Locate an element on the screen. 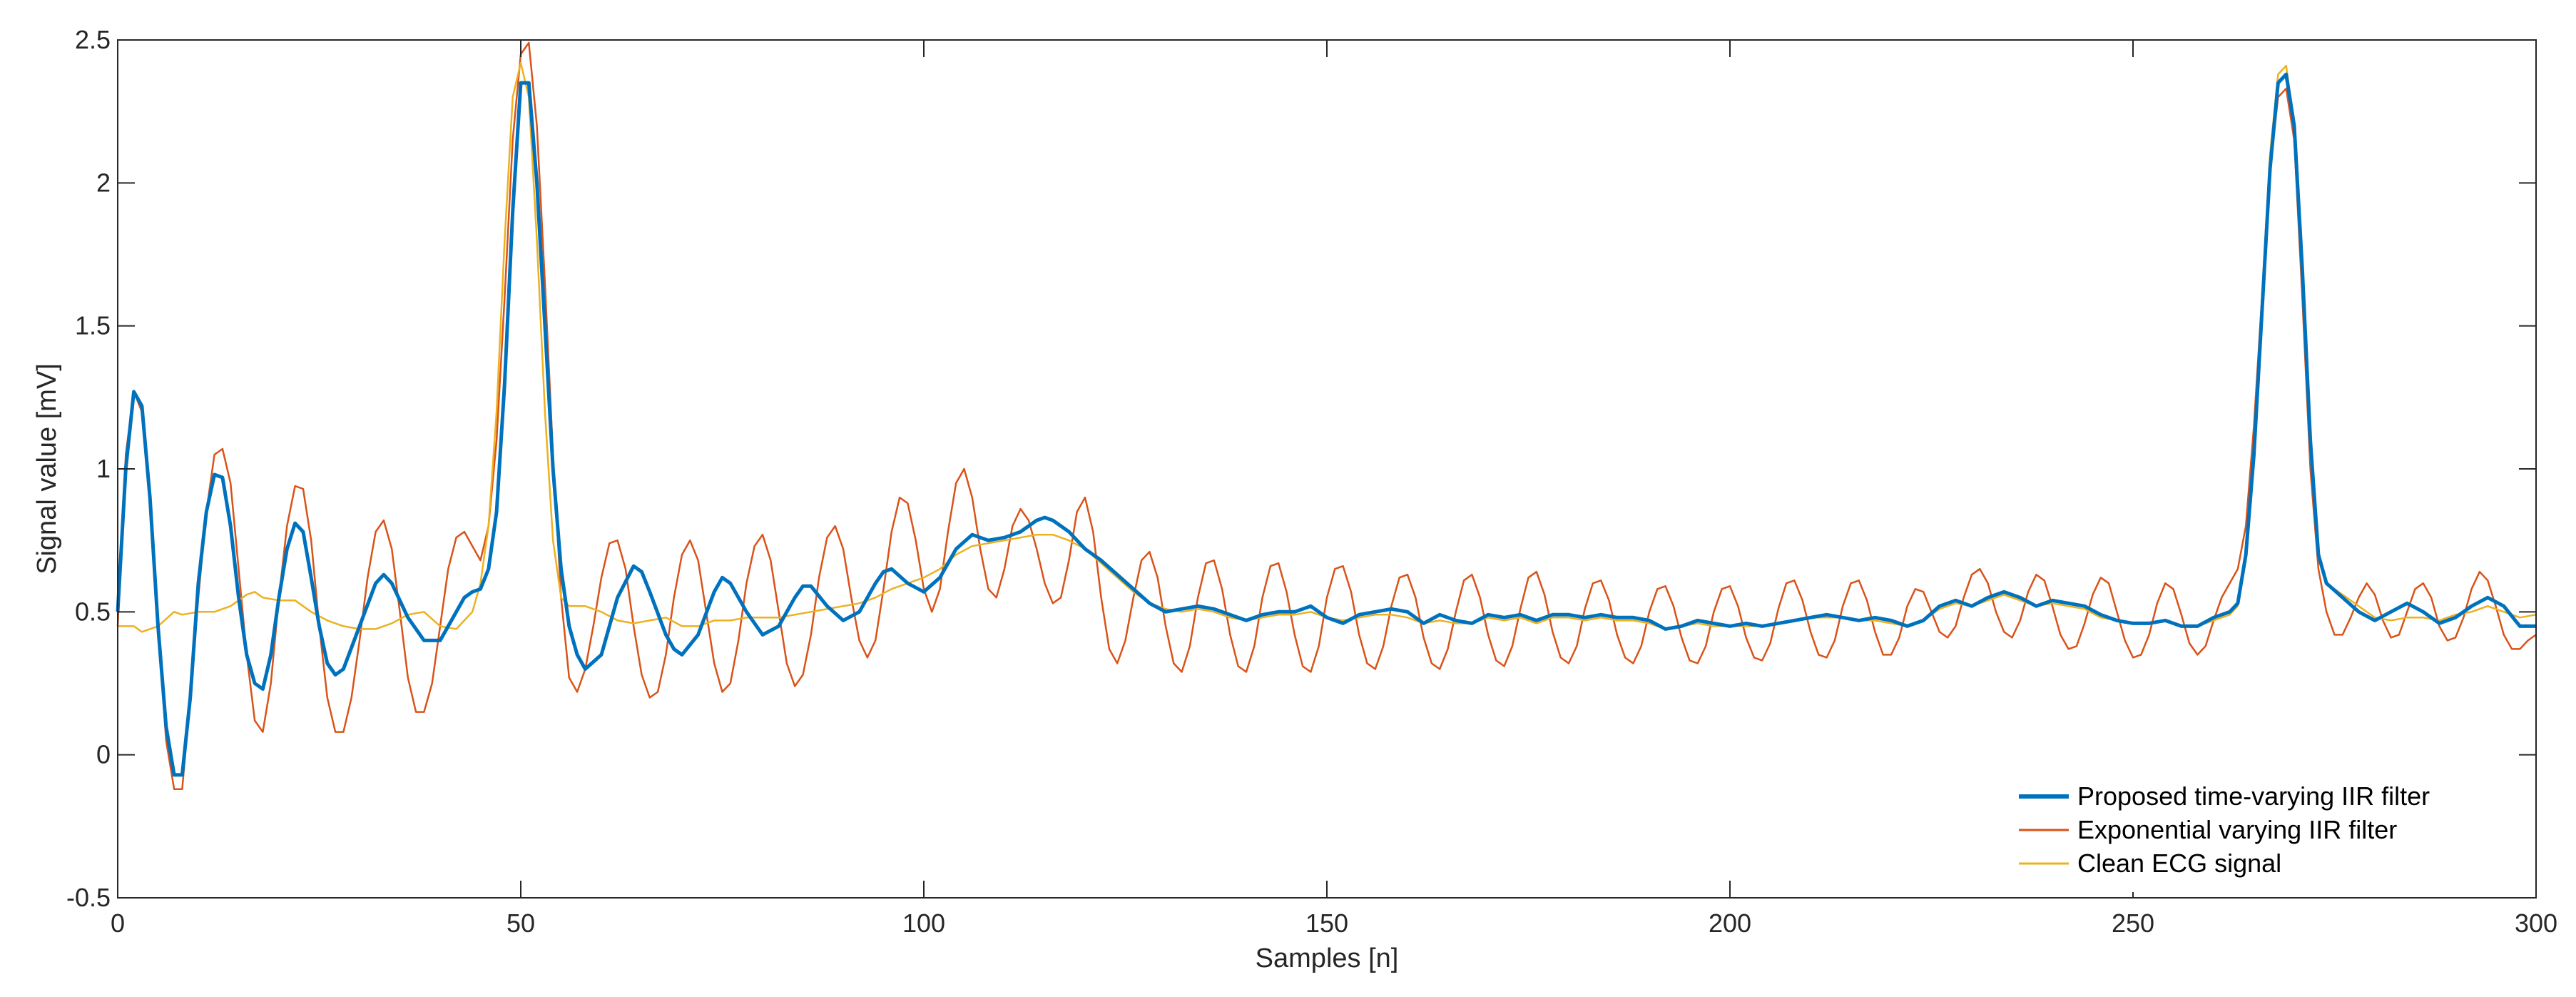 The height and width of the screenshot is (997, 2576). y-tick-label: 0.5 is located at coordinates (93, 611).